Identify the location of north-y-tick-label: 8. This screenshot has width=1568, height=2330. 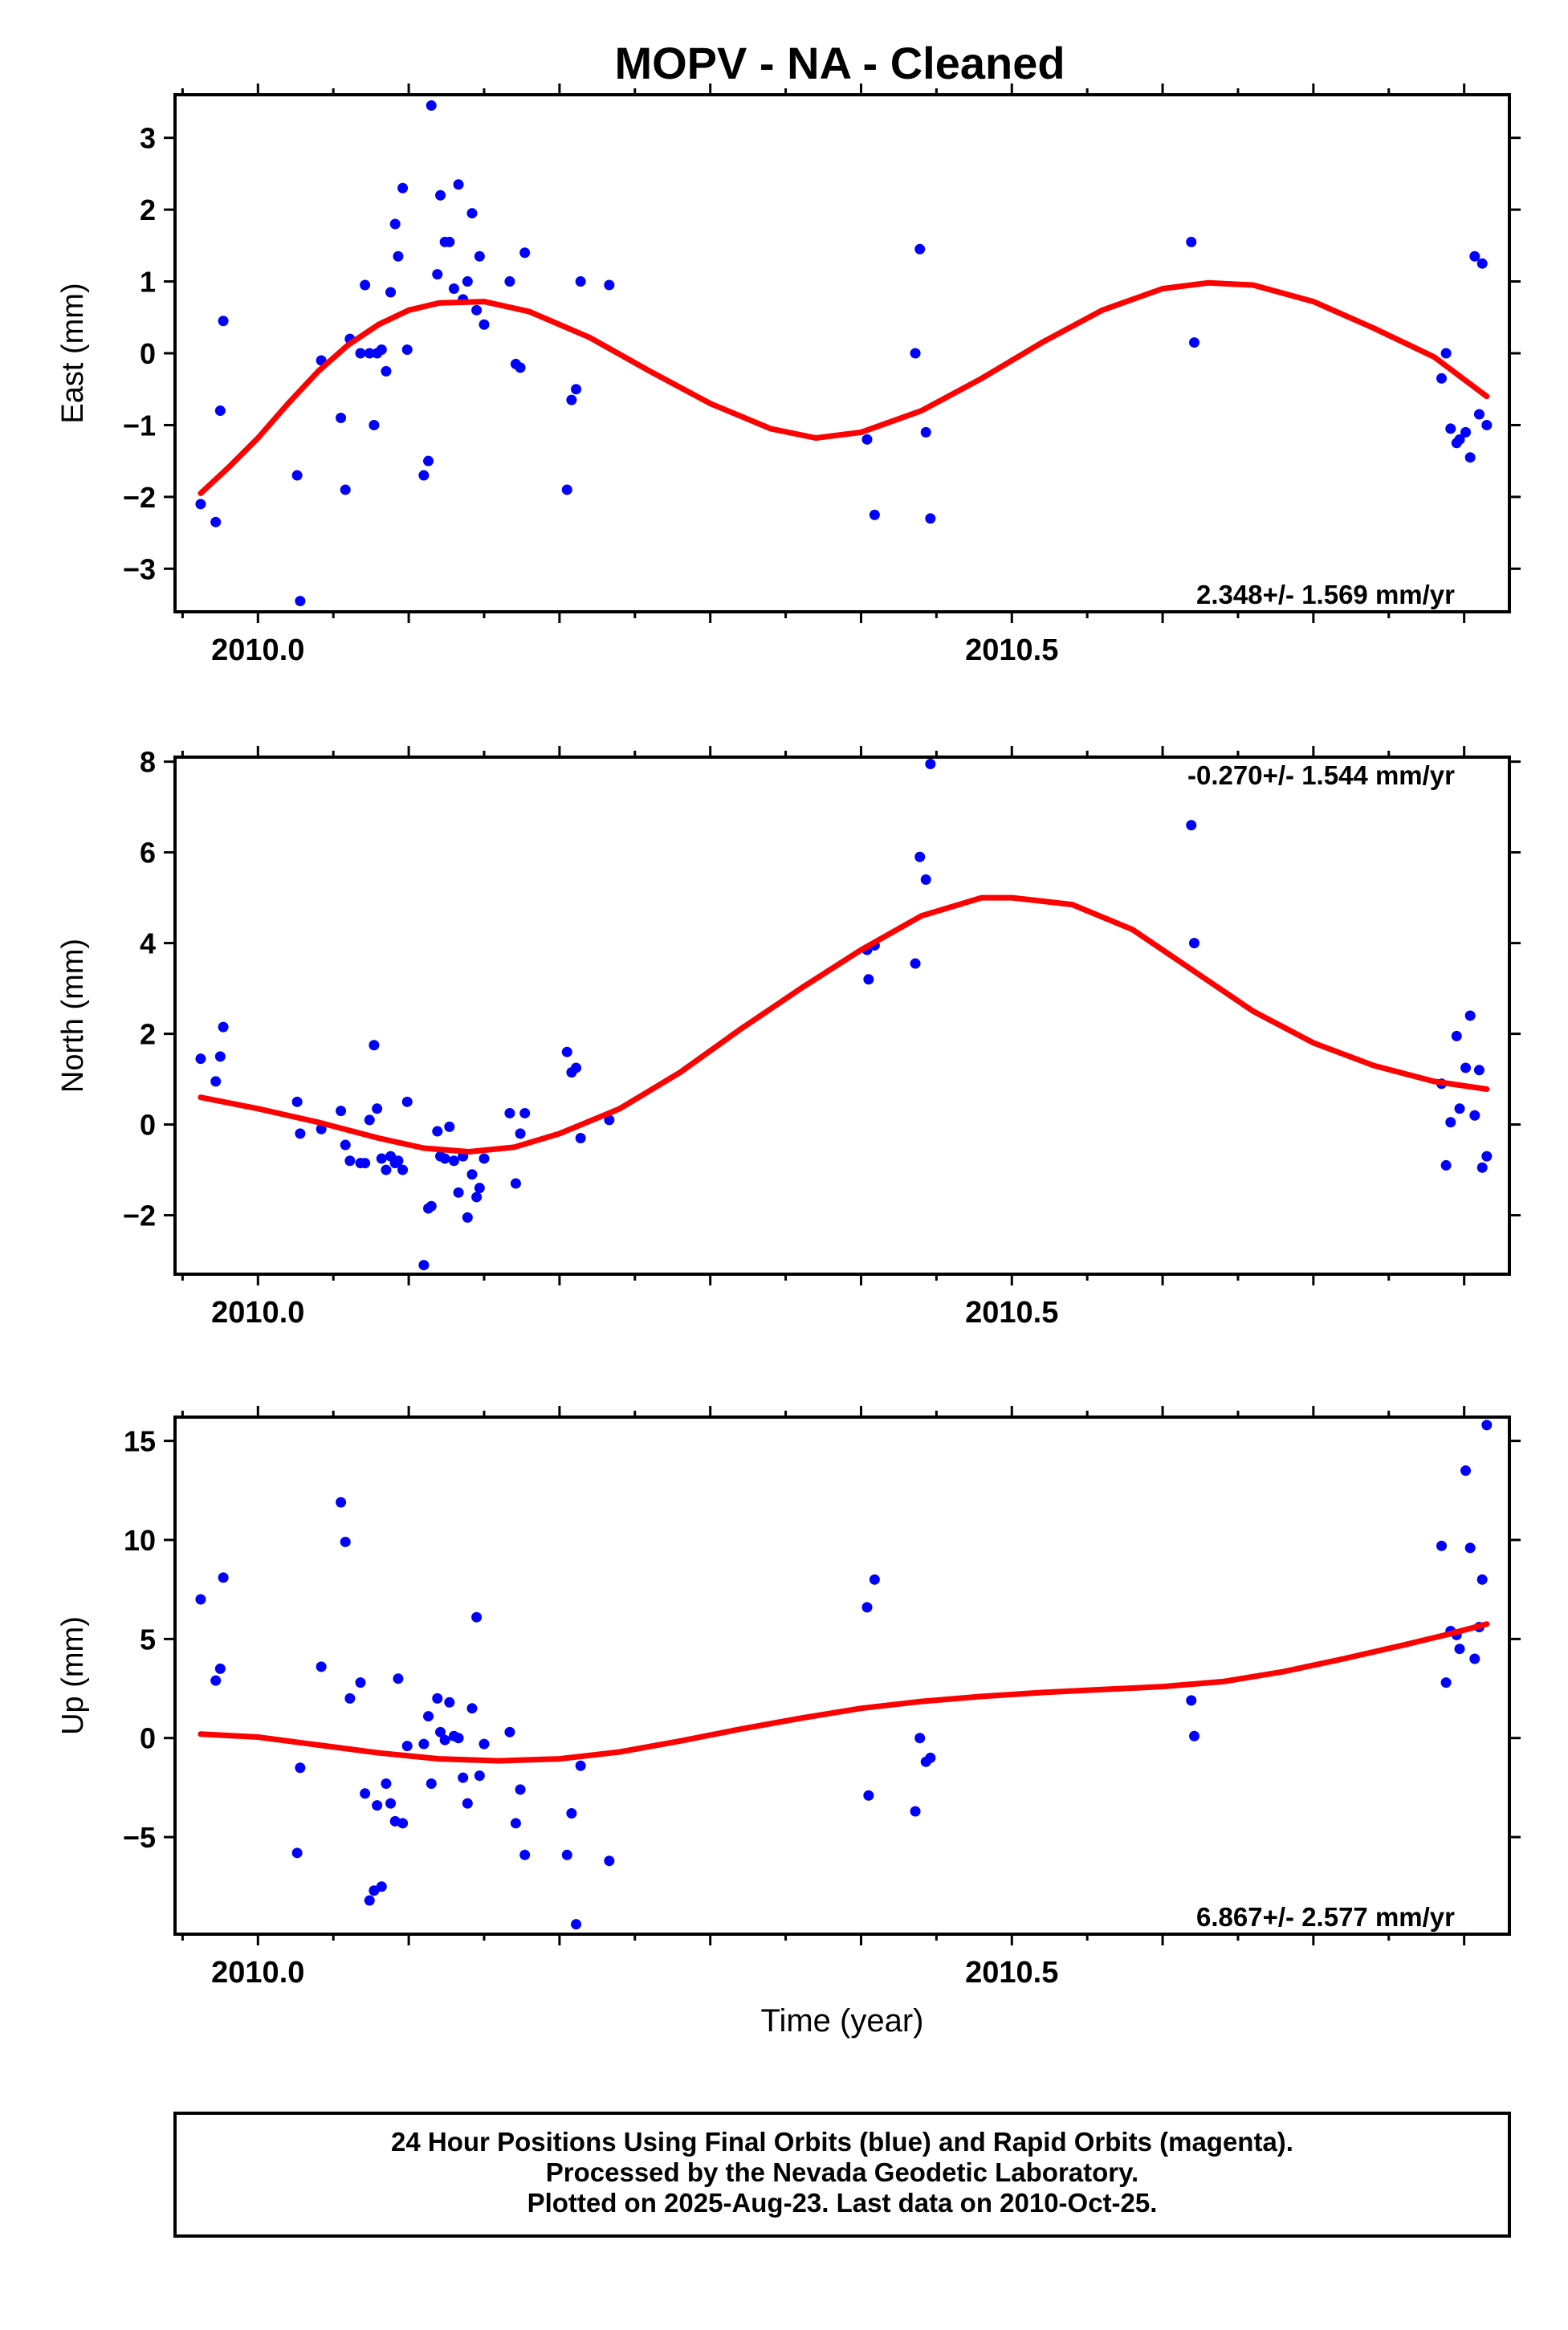
(148, 762).